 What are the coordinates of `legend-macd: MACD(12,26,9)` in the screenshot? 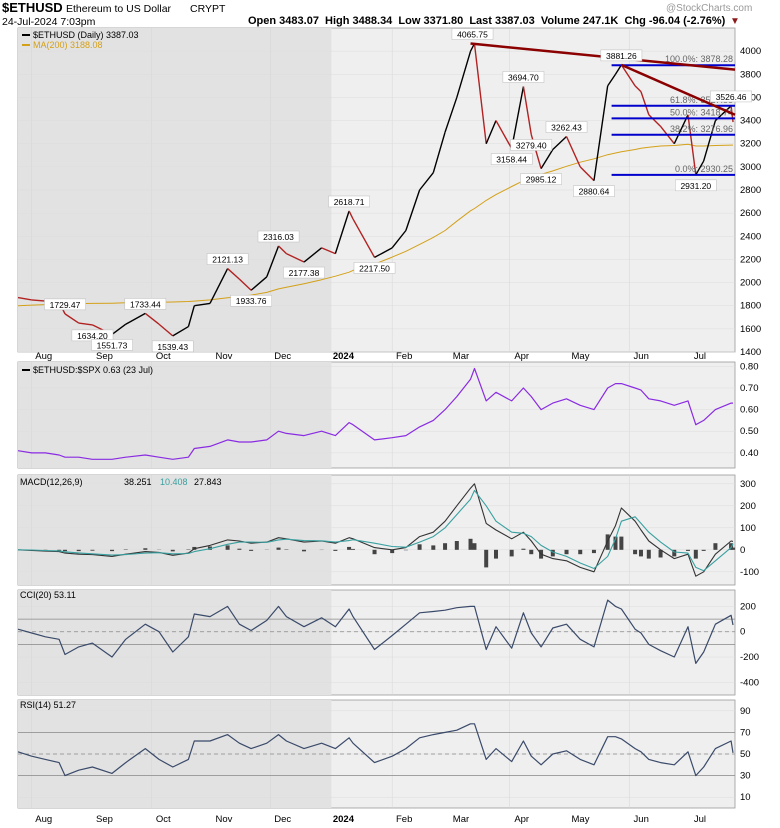 It's located at (51, 482).